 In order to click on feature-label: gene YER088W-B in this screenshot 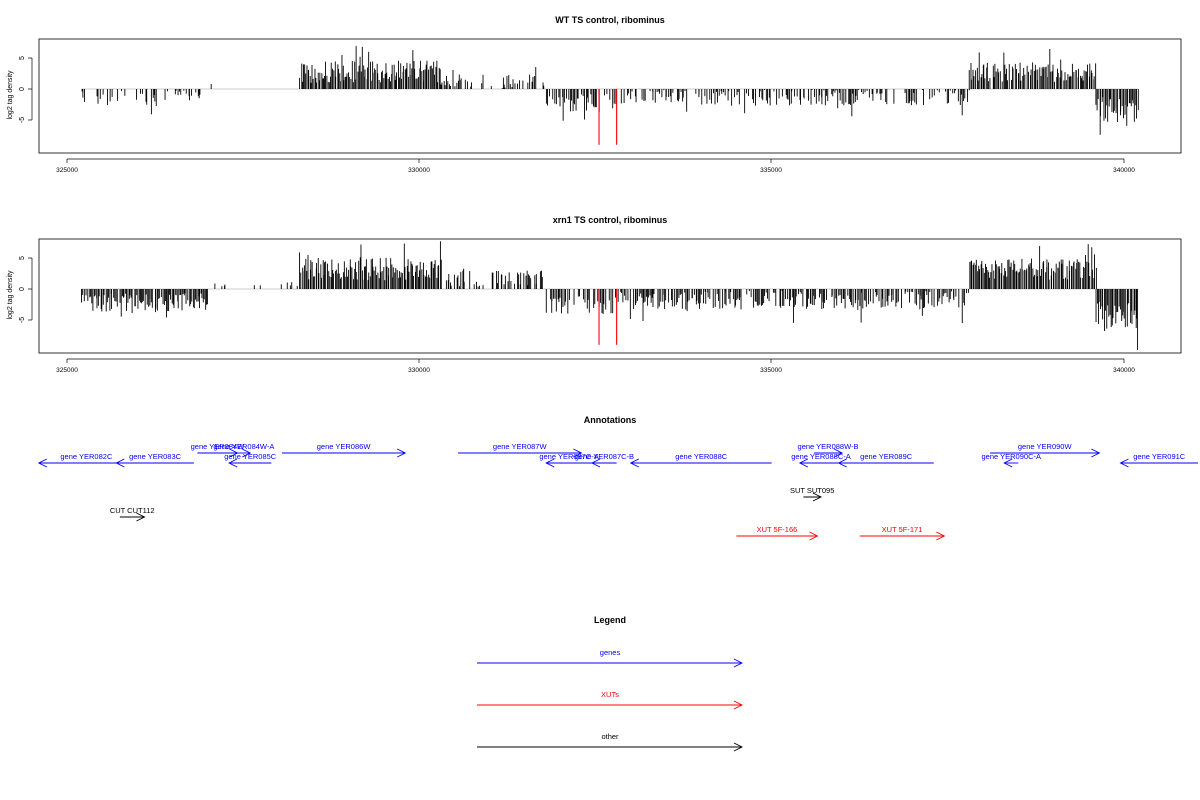, I will do `click(828, 446)`.